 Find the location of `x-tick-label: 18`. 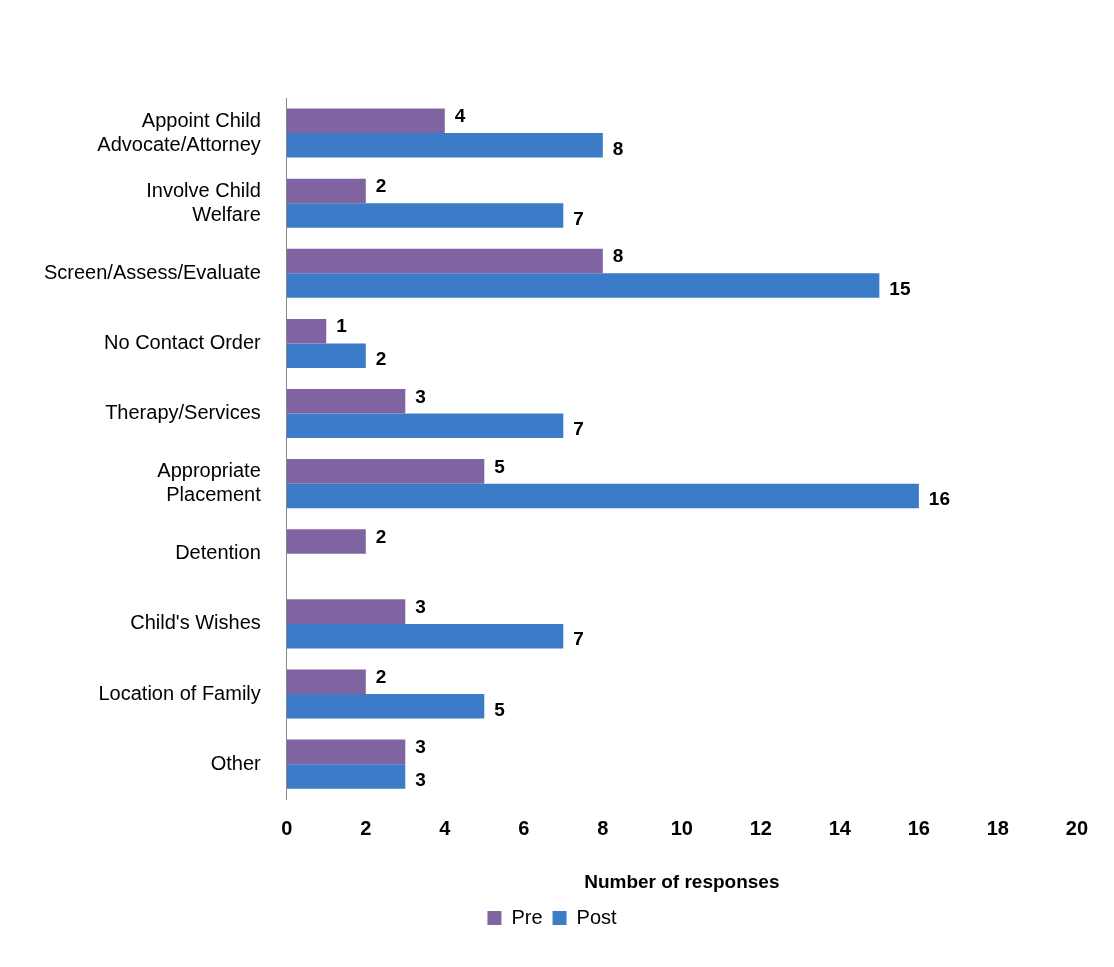

x-tick-label: 18 is located at coordinates (997, 827).